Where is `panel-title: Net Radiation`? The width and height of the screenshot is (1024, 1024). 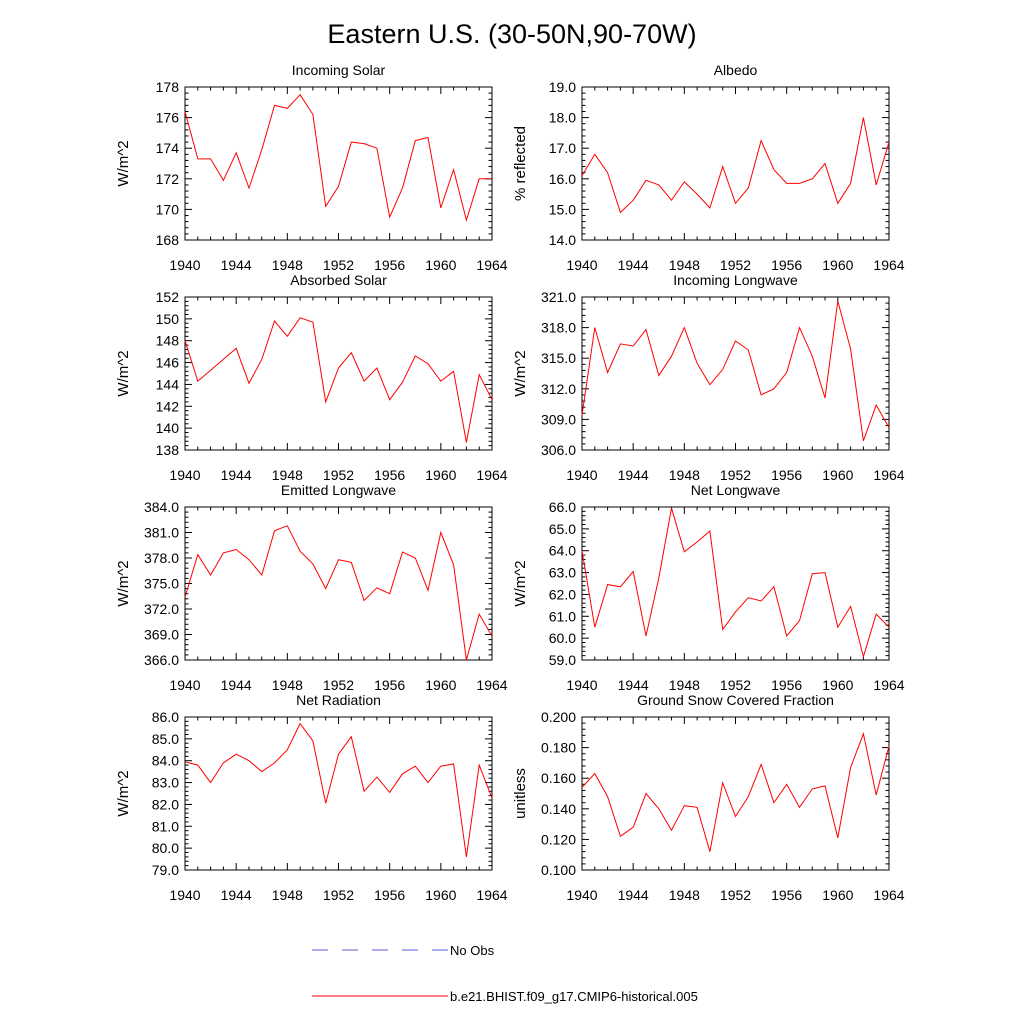 panel-title: Net Radiation is located at coordinates (338, 700).